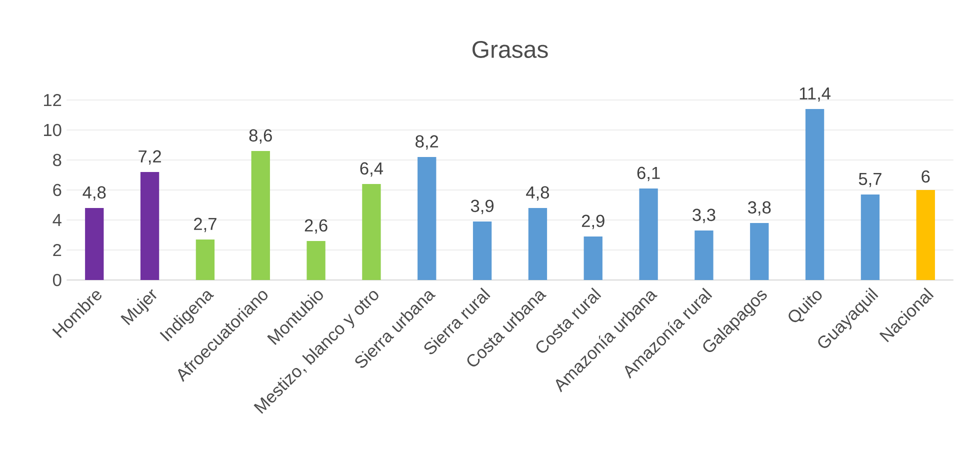 The height and width of the screenshot is (468, 970). I want to click on data-label: 3,3, so click(704, 216).